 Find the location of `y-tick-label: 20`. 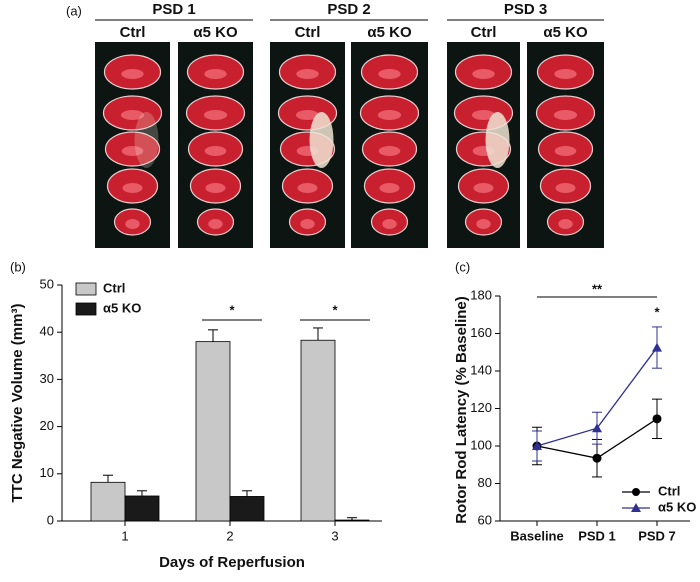

y-tick-label: 20 is located at coordinates (47, 425).